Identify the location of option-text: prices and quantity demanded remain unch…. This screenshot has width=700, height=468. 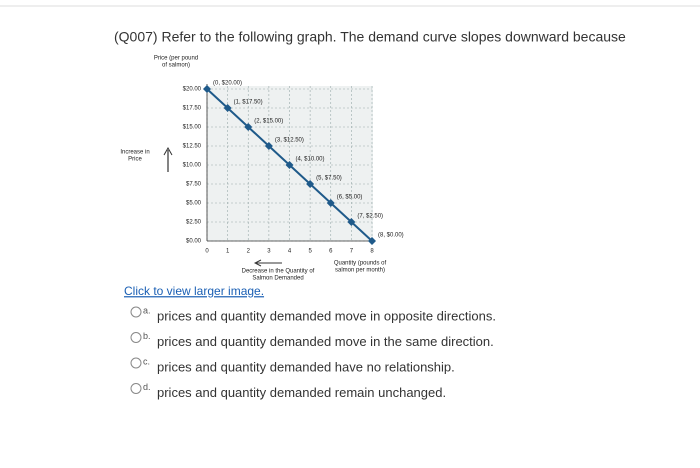
(301, 392).